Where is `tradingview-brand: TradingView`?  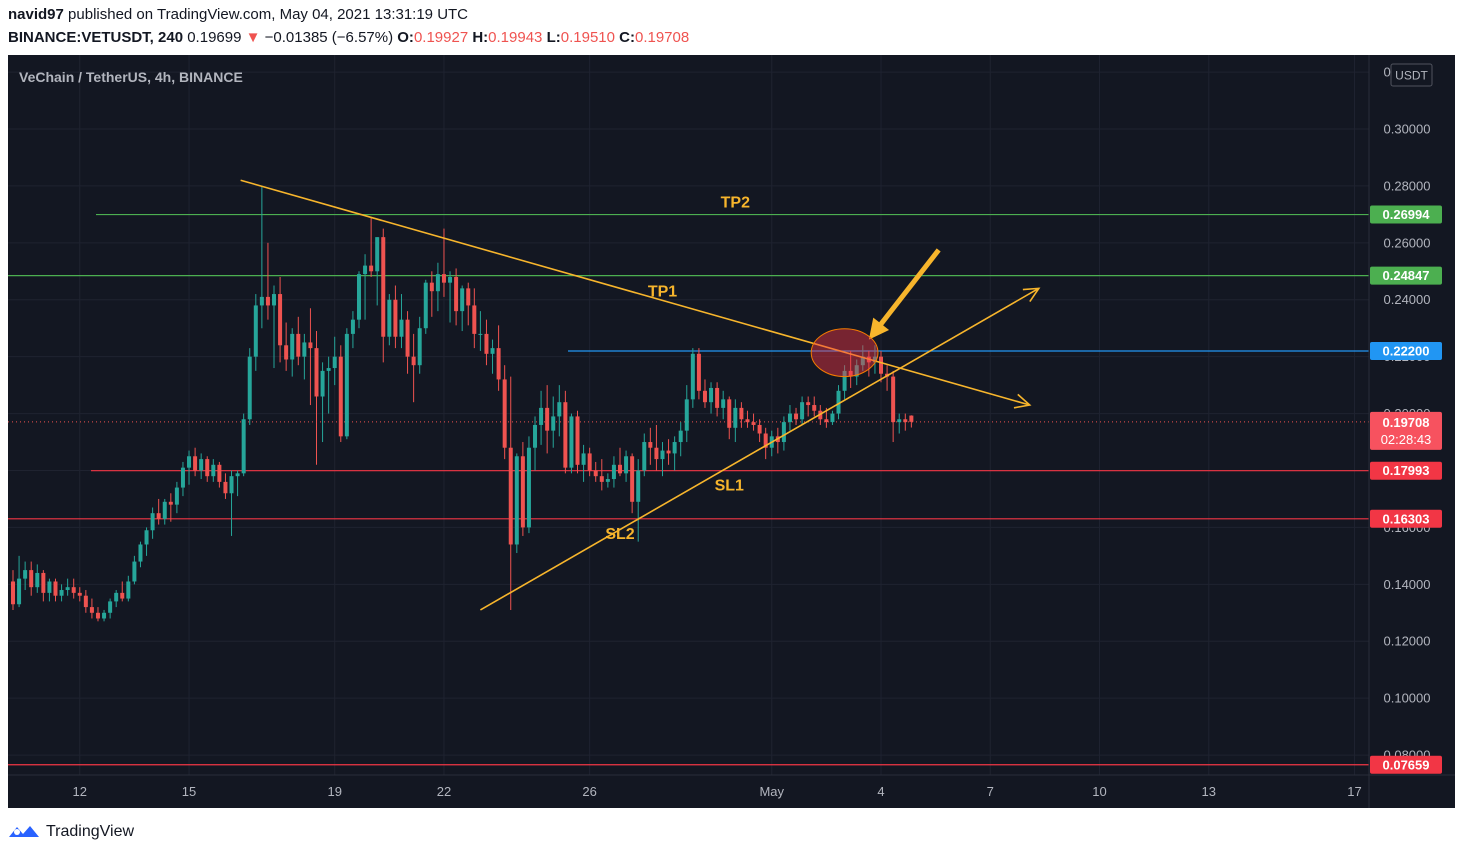
tradingview-brand: TradingView is located at coordinates (71, 832).